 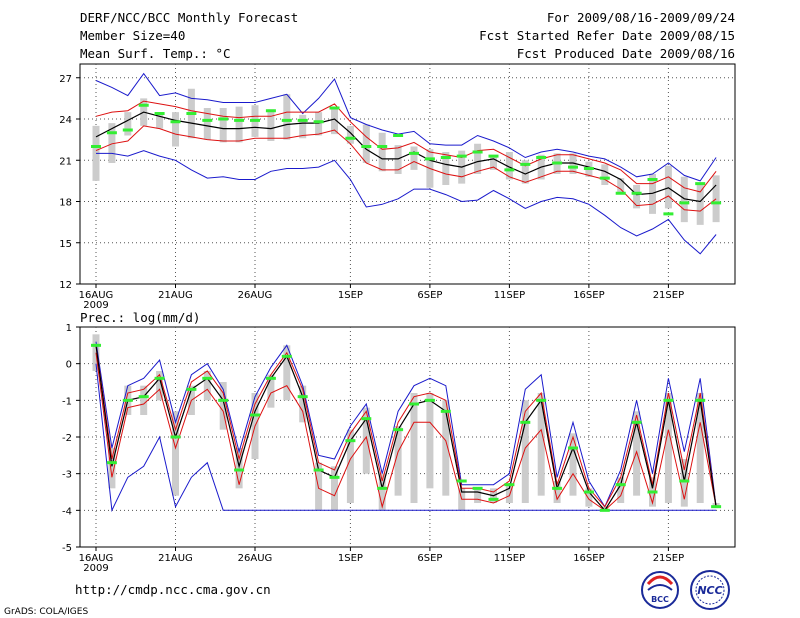 I want to click on forecast-period: For 2009/08/16-2009/09/24, so click(x=641, y=17).